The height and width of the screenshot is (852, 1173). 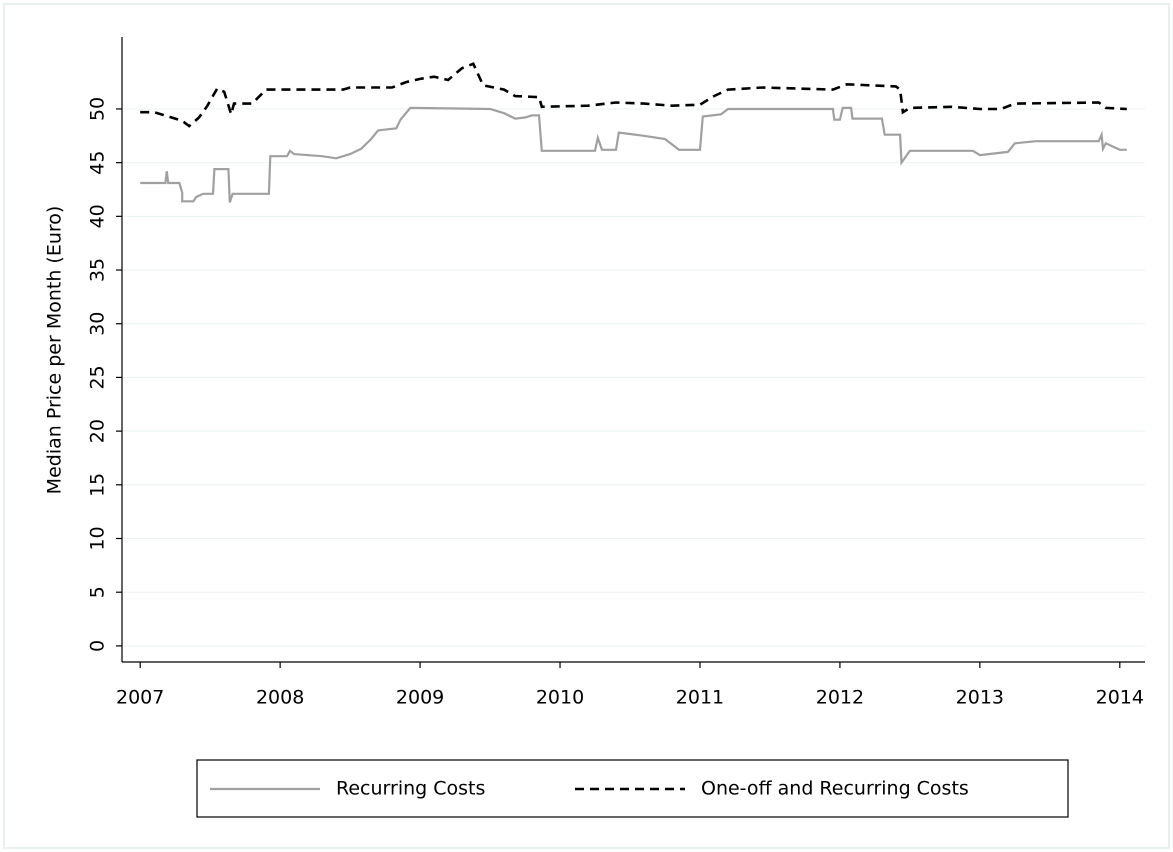 What do you see at coordinates (632, 788) in the screenshot?
I see `legend-box` at bounding box center [632, 788].